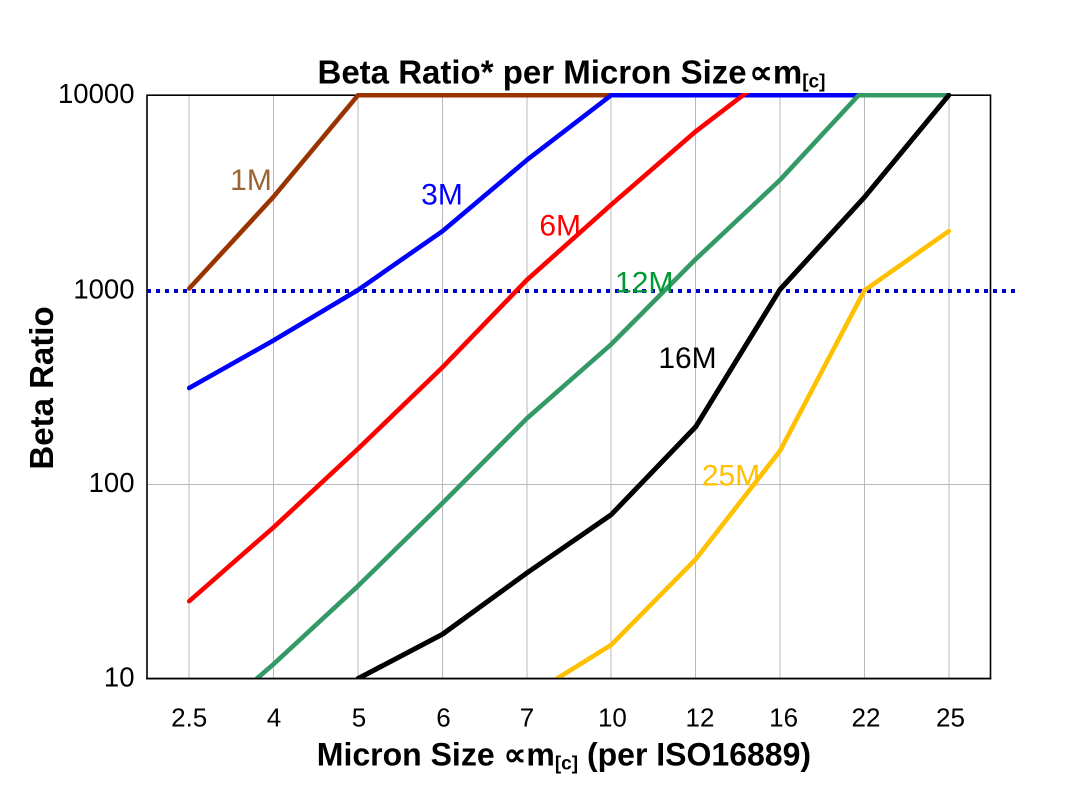  I want to click on svg-text: Beta Ratio, so click(41, 387).